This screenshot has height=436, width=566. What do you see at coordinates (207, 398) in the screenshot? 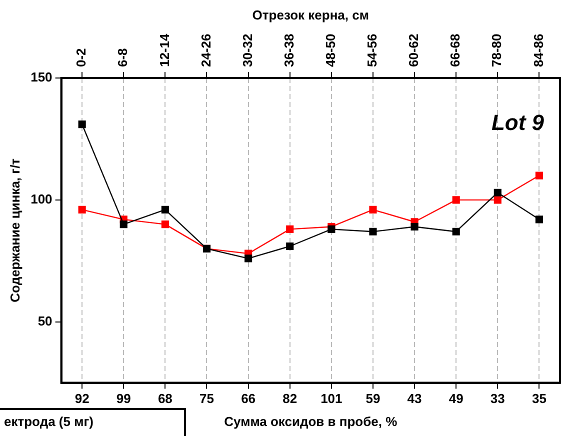
I see `x-tick-label: 75` at bounding box center [207, 398].